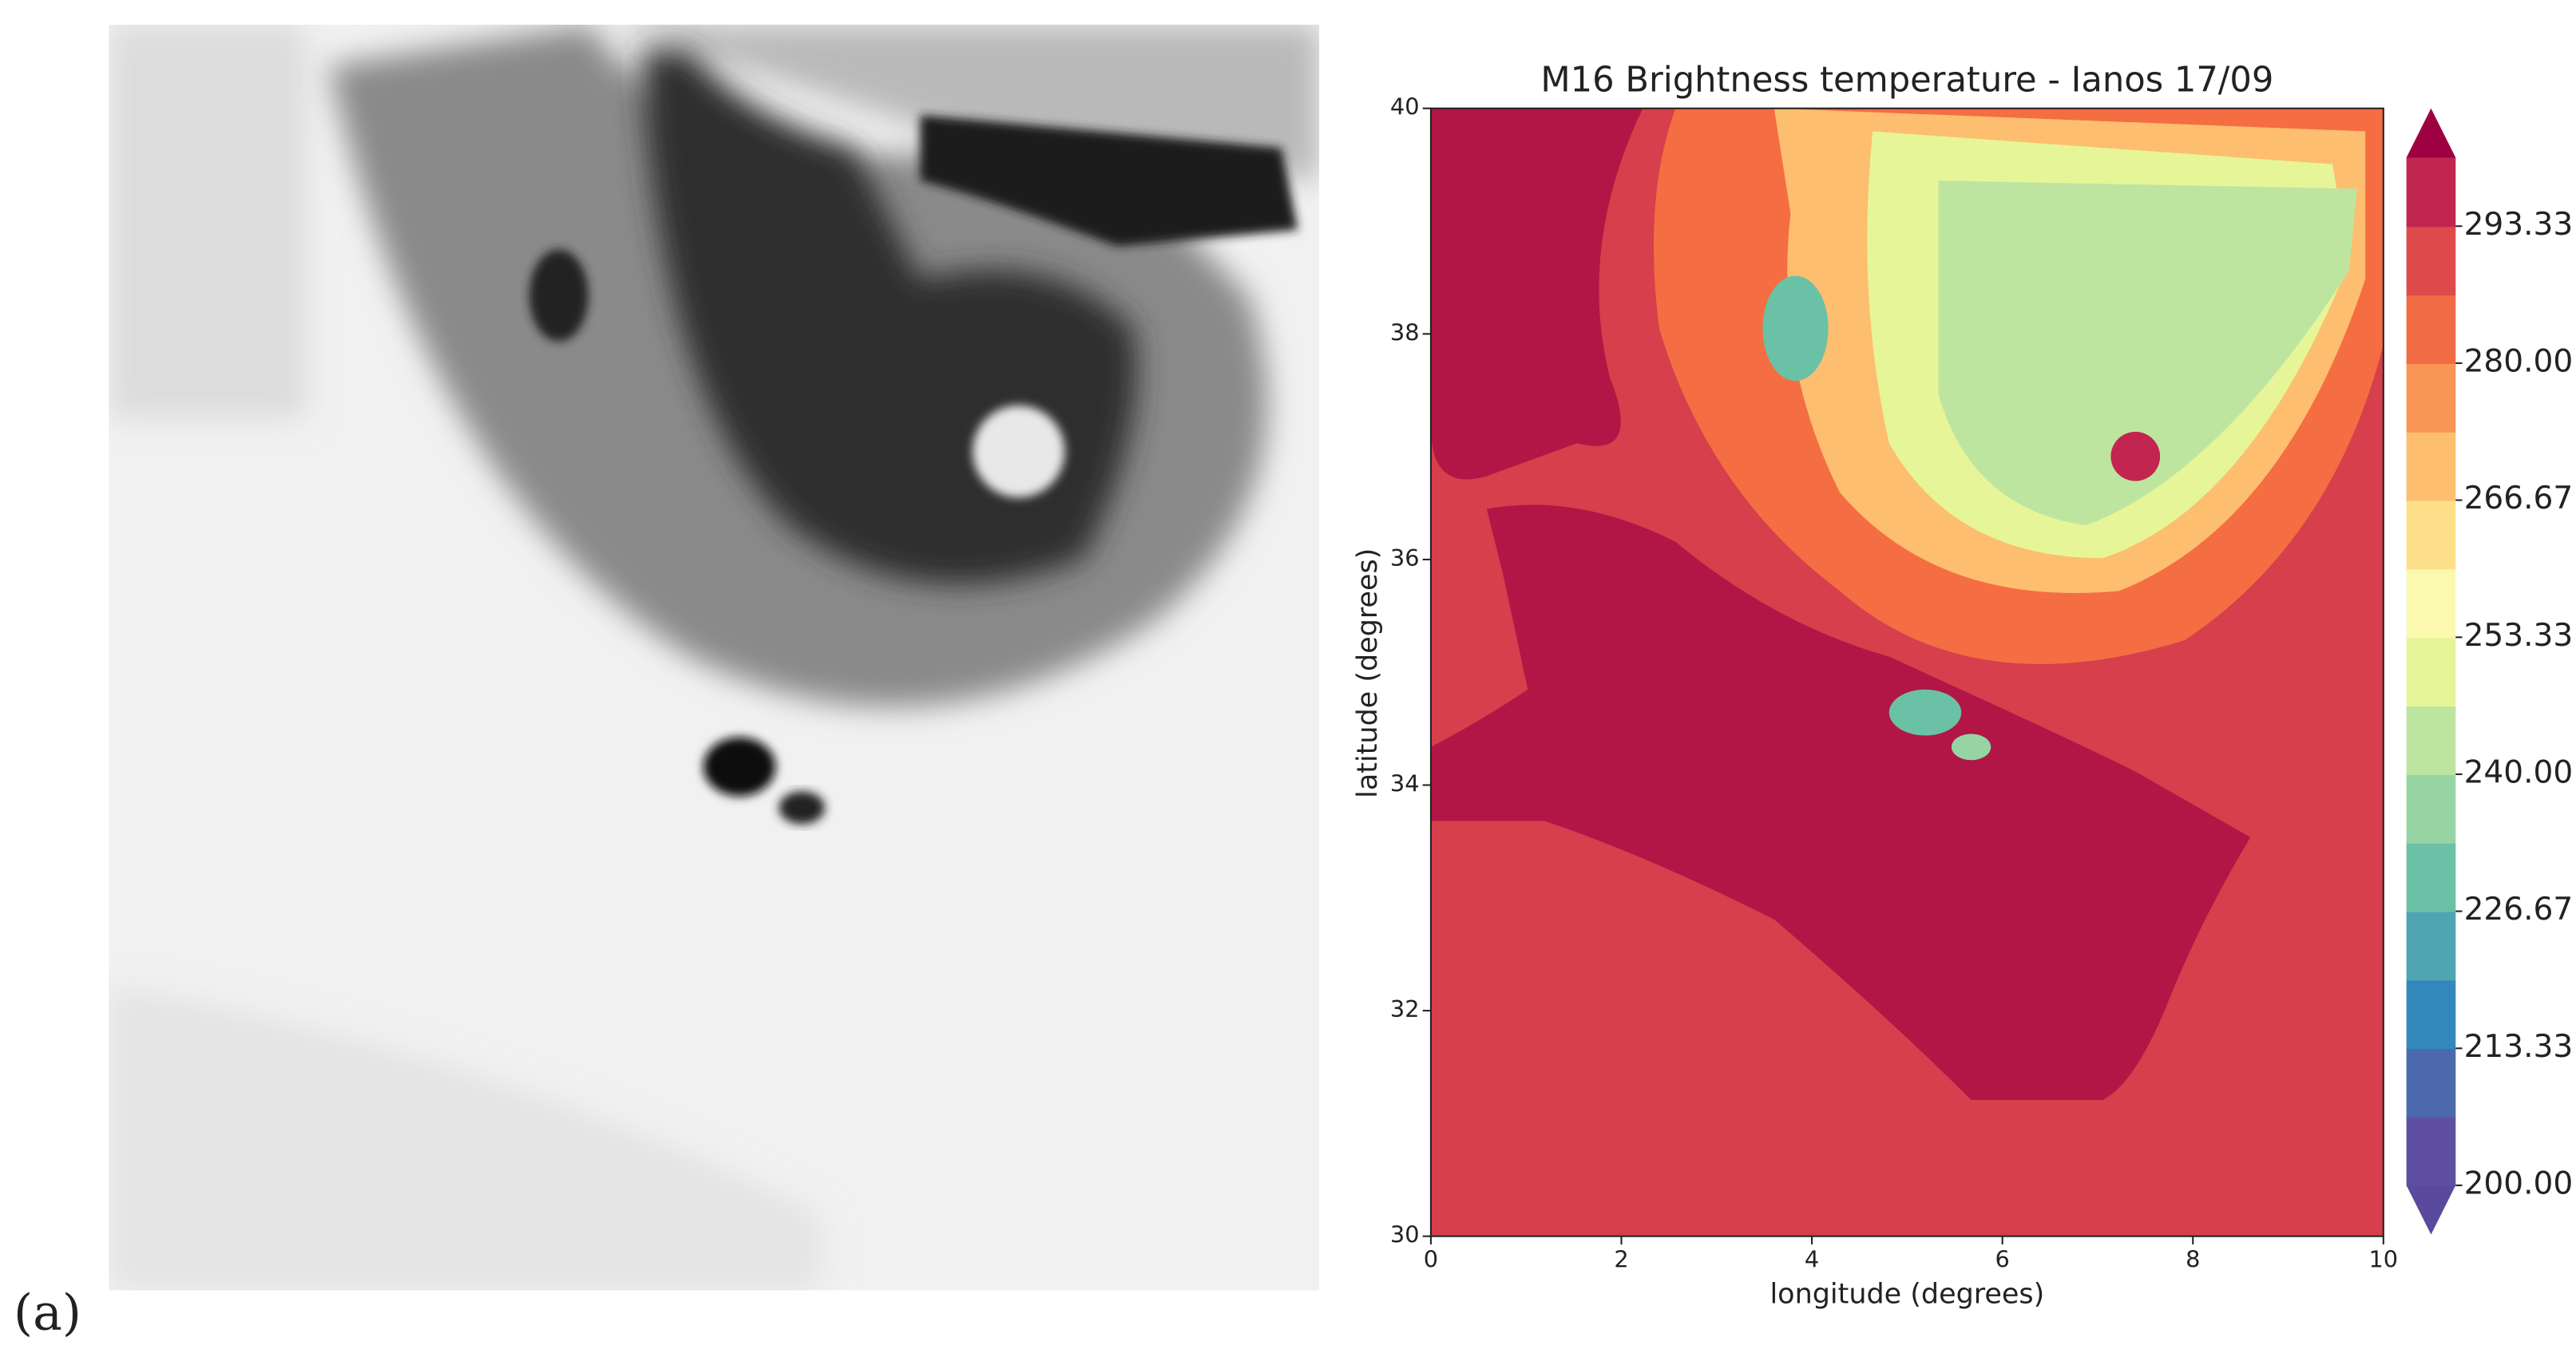  I want to click on x-tick-label: 2, so click(1621, 1259).